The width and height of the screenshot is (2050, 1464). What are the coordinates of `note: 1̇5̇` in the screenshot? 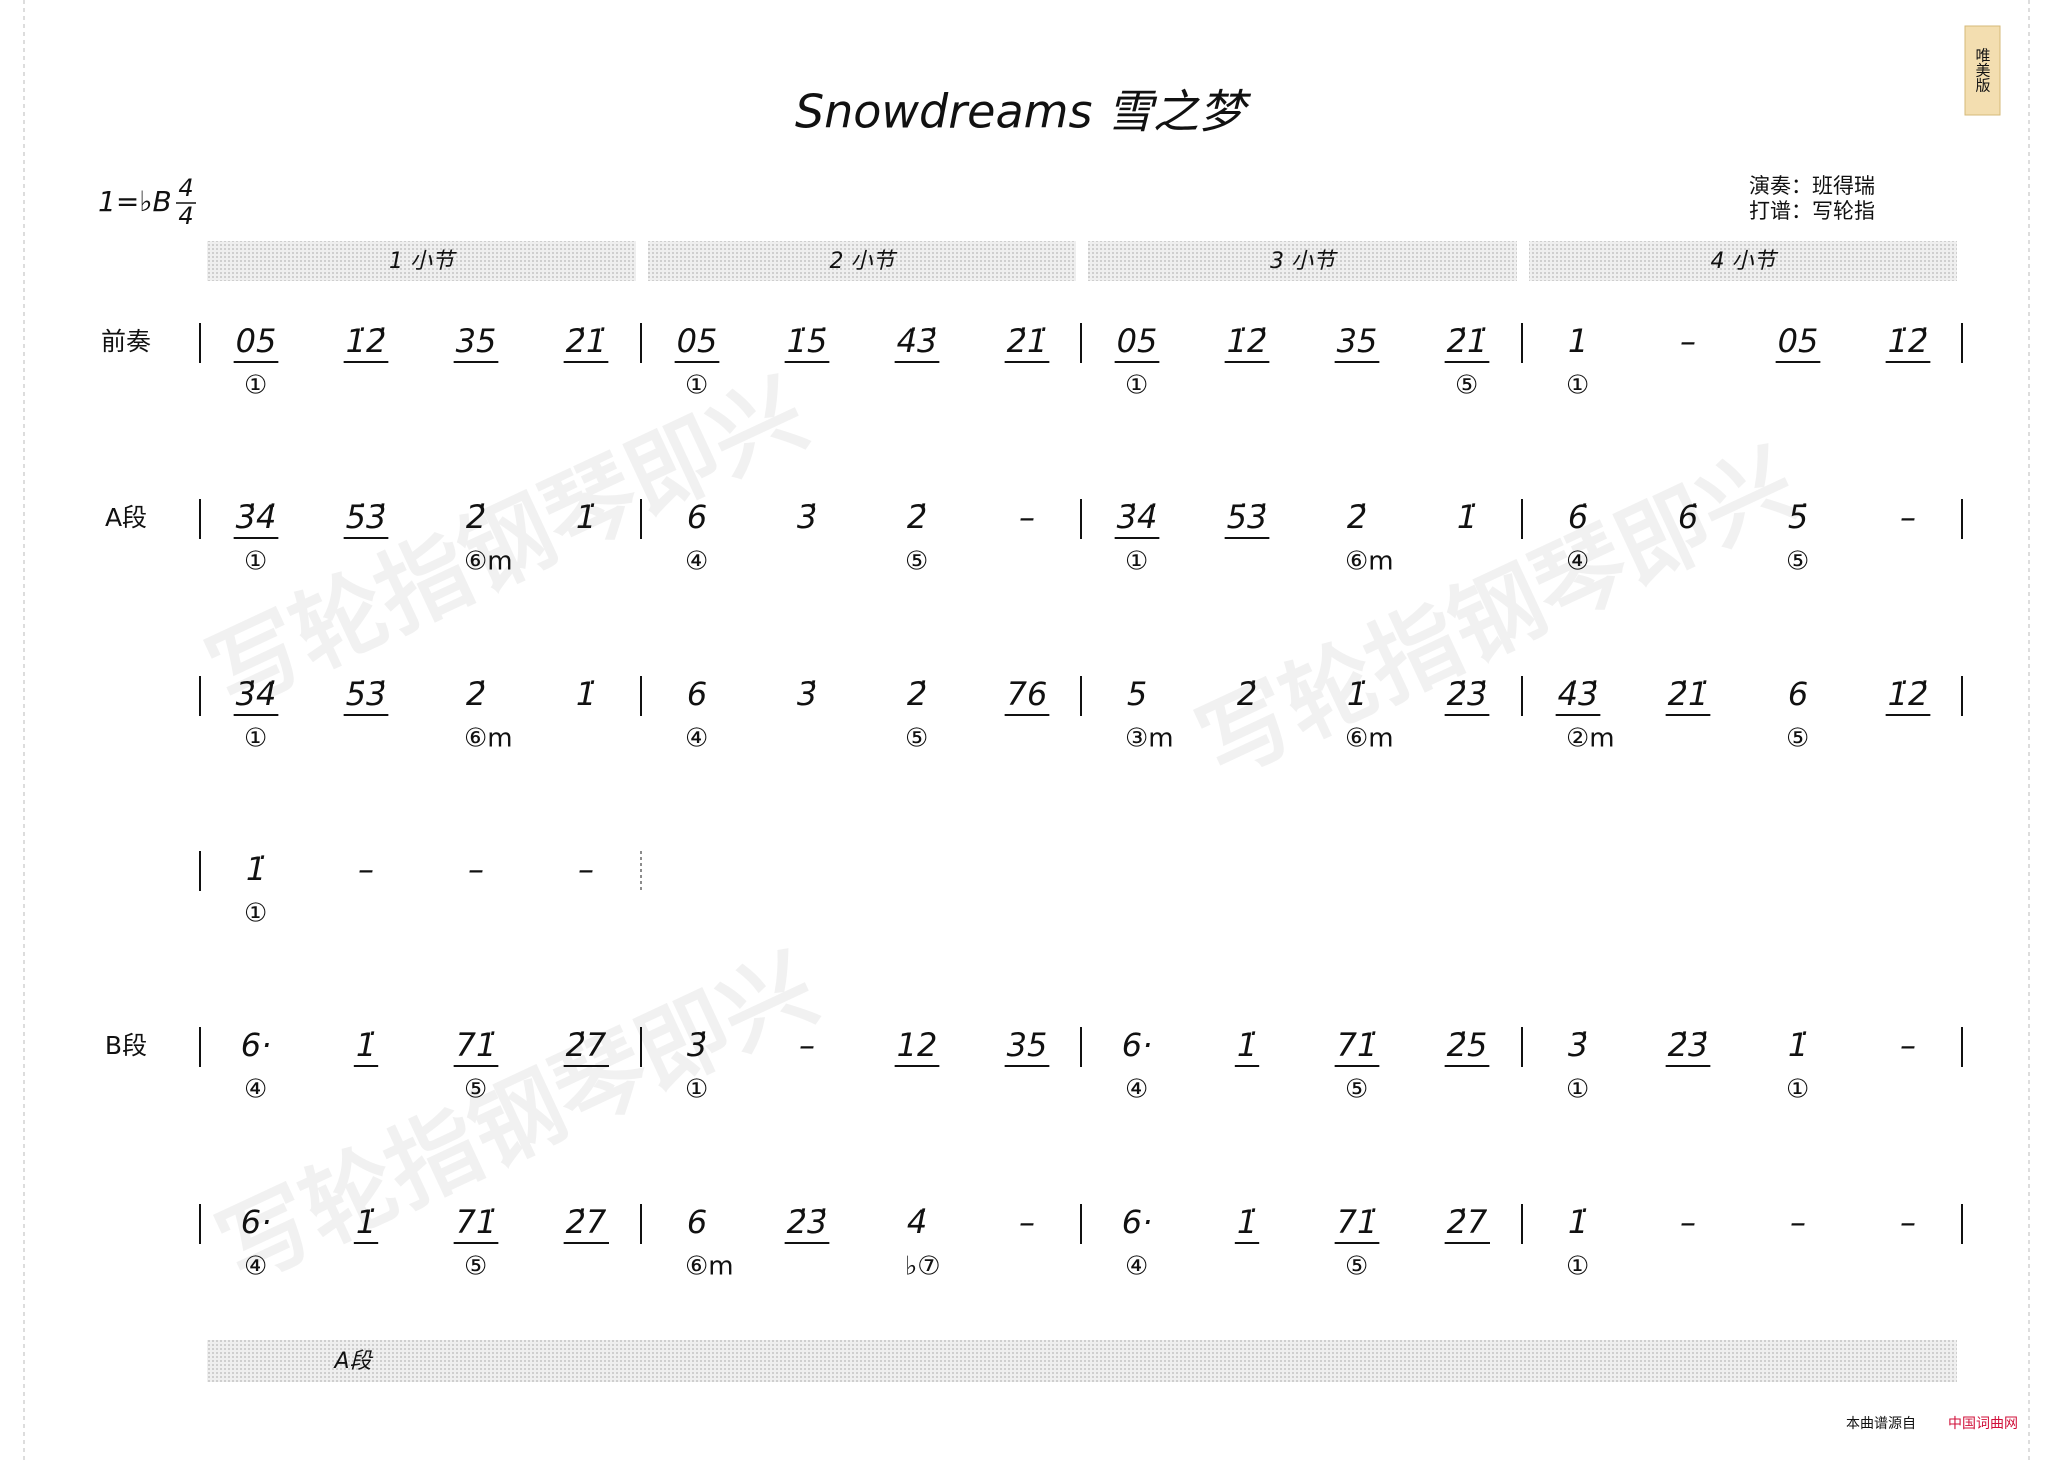 It's located at (807, 341).